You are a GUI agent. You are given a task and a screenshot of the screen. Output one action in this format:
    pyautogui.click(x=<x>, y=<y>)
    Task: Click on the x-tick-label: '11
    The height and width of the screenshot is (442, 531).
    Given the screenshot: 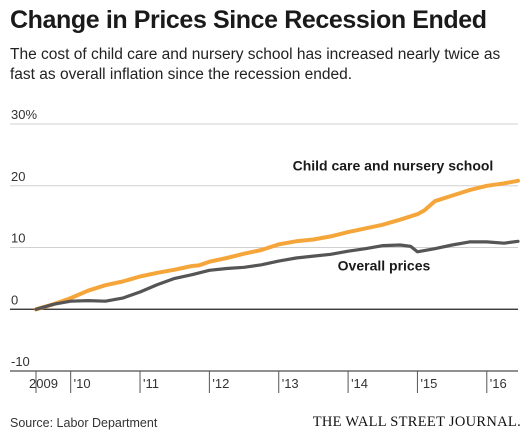 What is the action you would take?
    pyautogui.click(x=151, y=383)
    